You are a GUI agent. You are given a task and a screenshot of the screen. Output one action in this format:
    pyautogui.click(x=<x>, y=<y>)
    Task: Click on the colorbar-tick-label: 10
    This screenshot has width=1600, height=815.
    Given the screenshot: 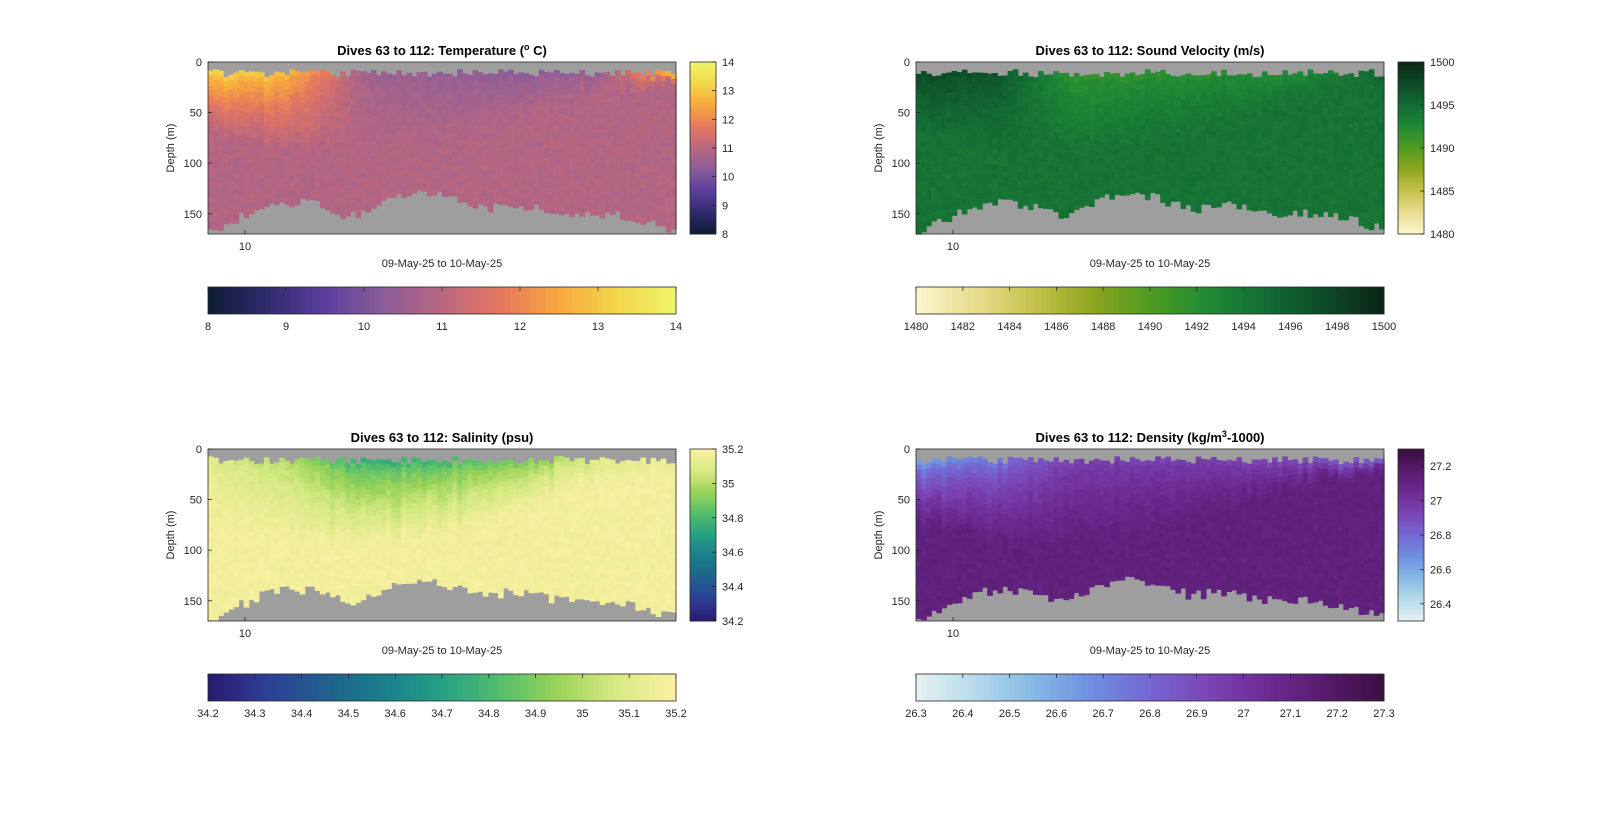 What is the action you would take?
    pyautogui.click(x=728, y=178)
    